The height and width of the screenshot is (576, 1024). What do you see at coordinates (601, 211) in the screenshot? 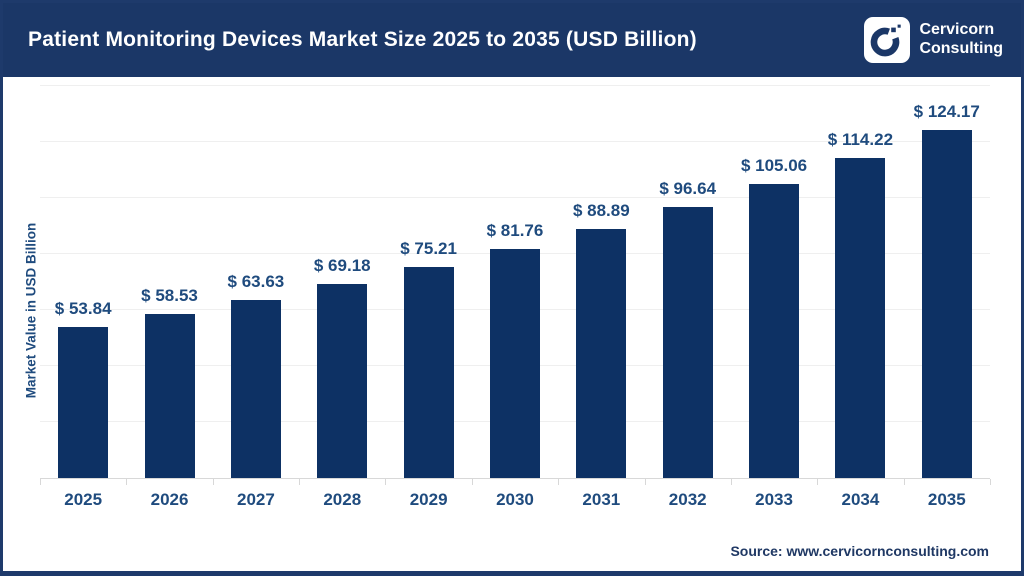
I see `bar-value-label-2031: $ 88.89` at bounding box center [601, 211].